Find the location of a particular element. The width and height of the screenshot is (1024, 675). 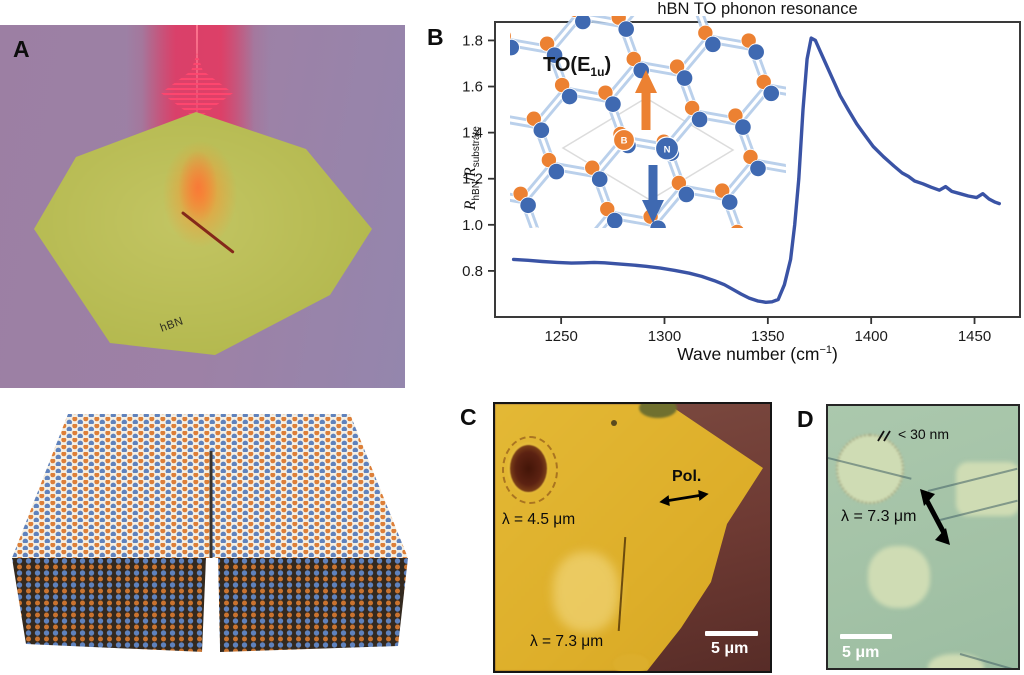

panel-d-micrograph: < 30 nm λ = 7.3 μm 5 μm is located at coordinates (923, 537).